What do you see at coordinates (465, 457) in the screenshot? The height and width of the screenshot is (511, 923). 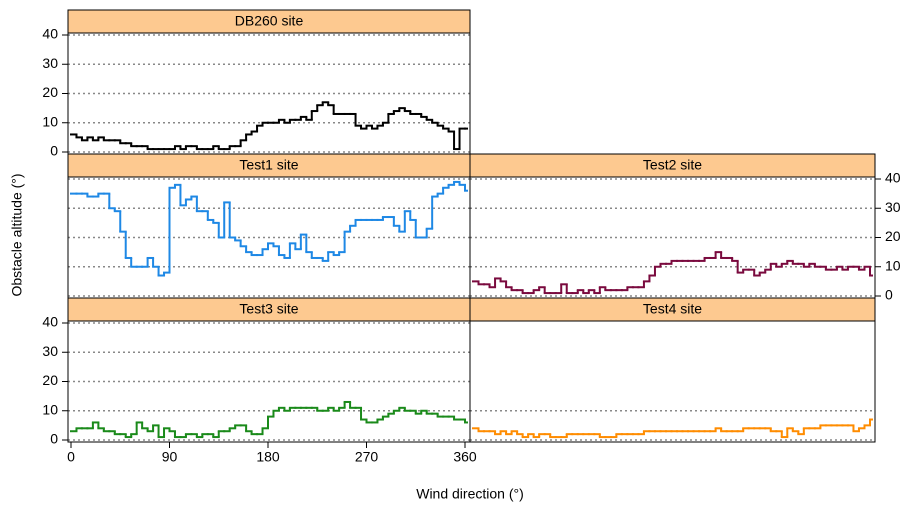 I see `x-tick-label: 360` at bounding box center [465, 457].